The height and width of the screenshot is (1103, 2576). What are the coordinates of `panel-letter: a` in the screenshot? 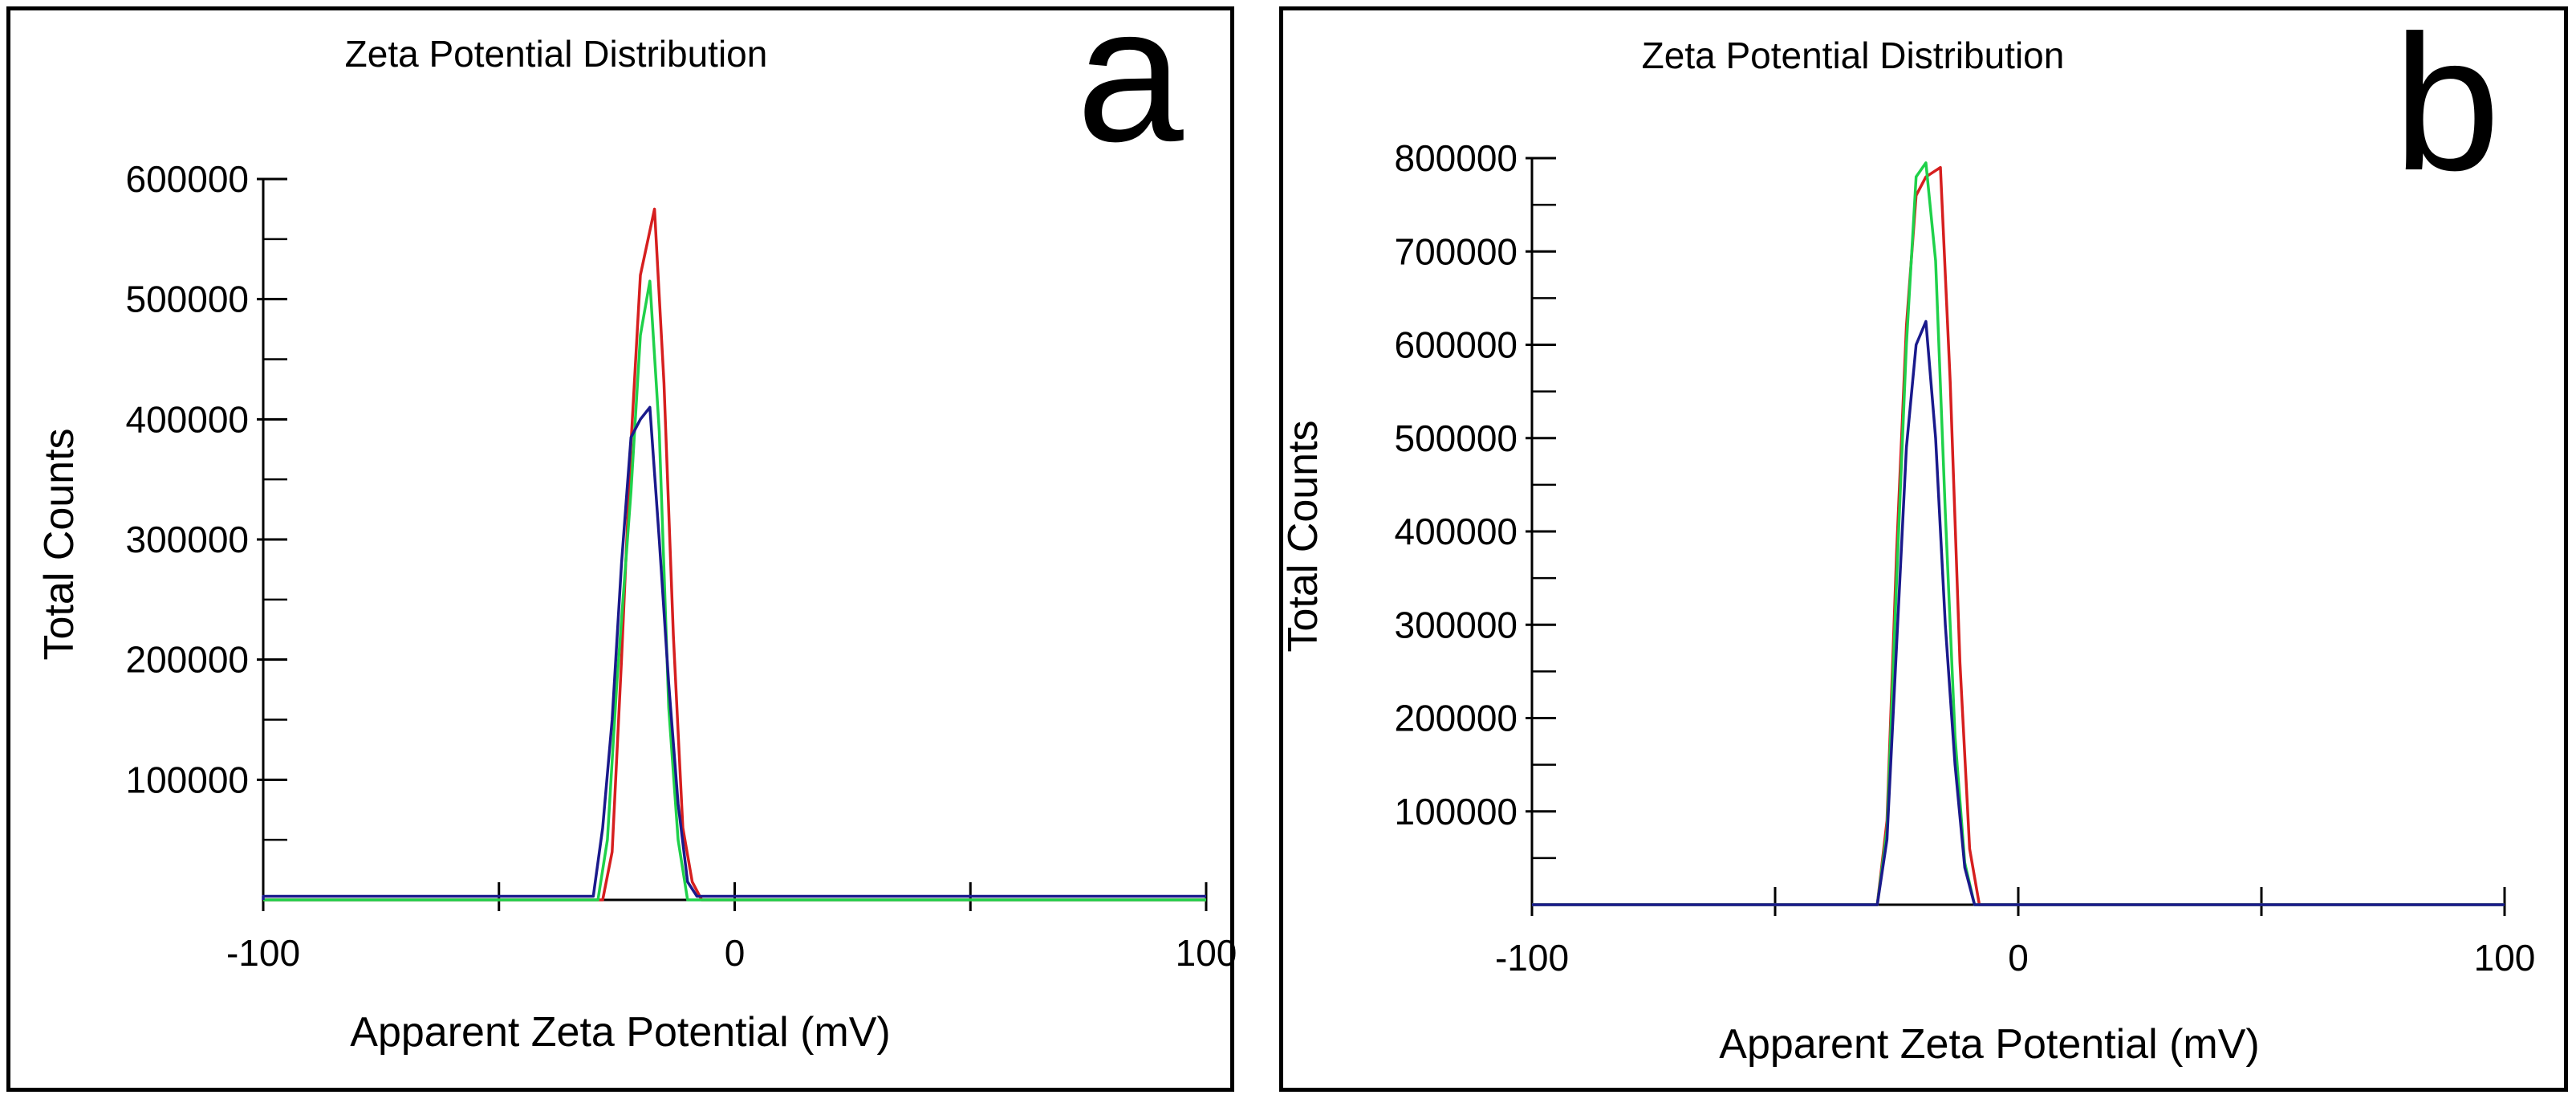 It's located at (1130, 90).